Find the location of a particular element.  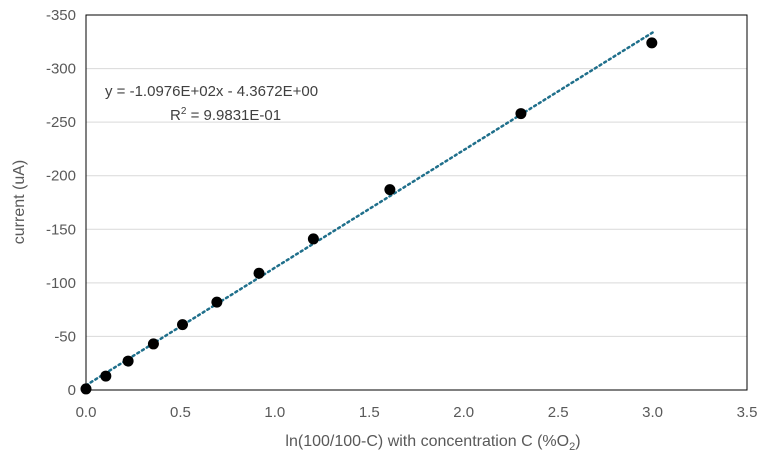

y-tick-label: -300 is located at coordinates (61, 69).